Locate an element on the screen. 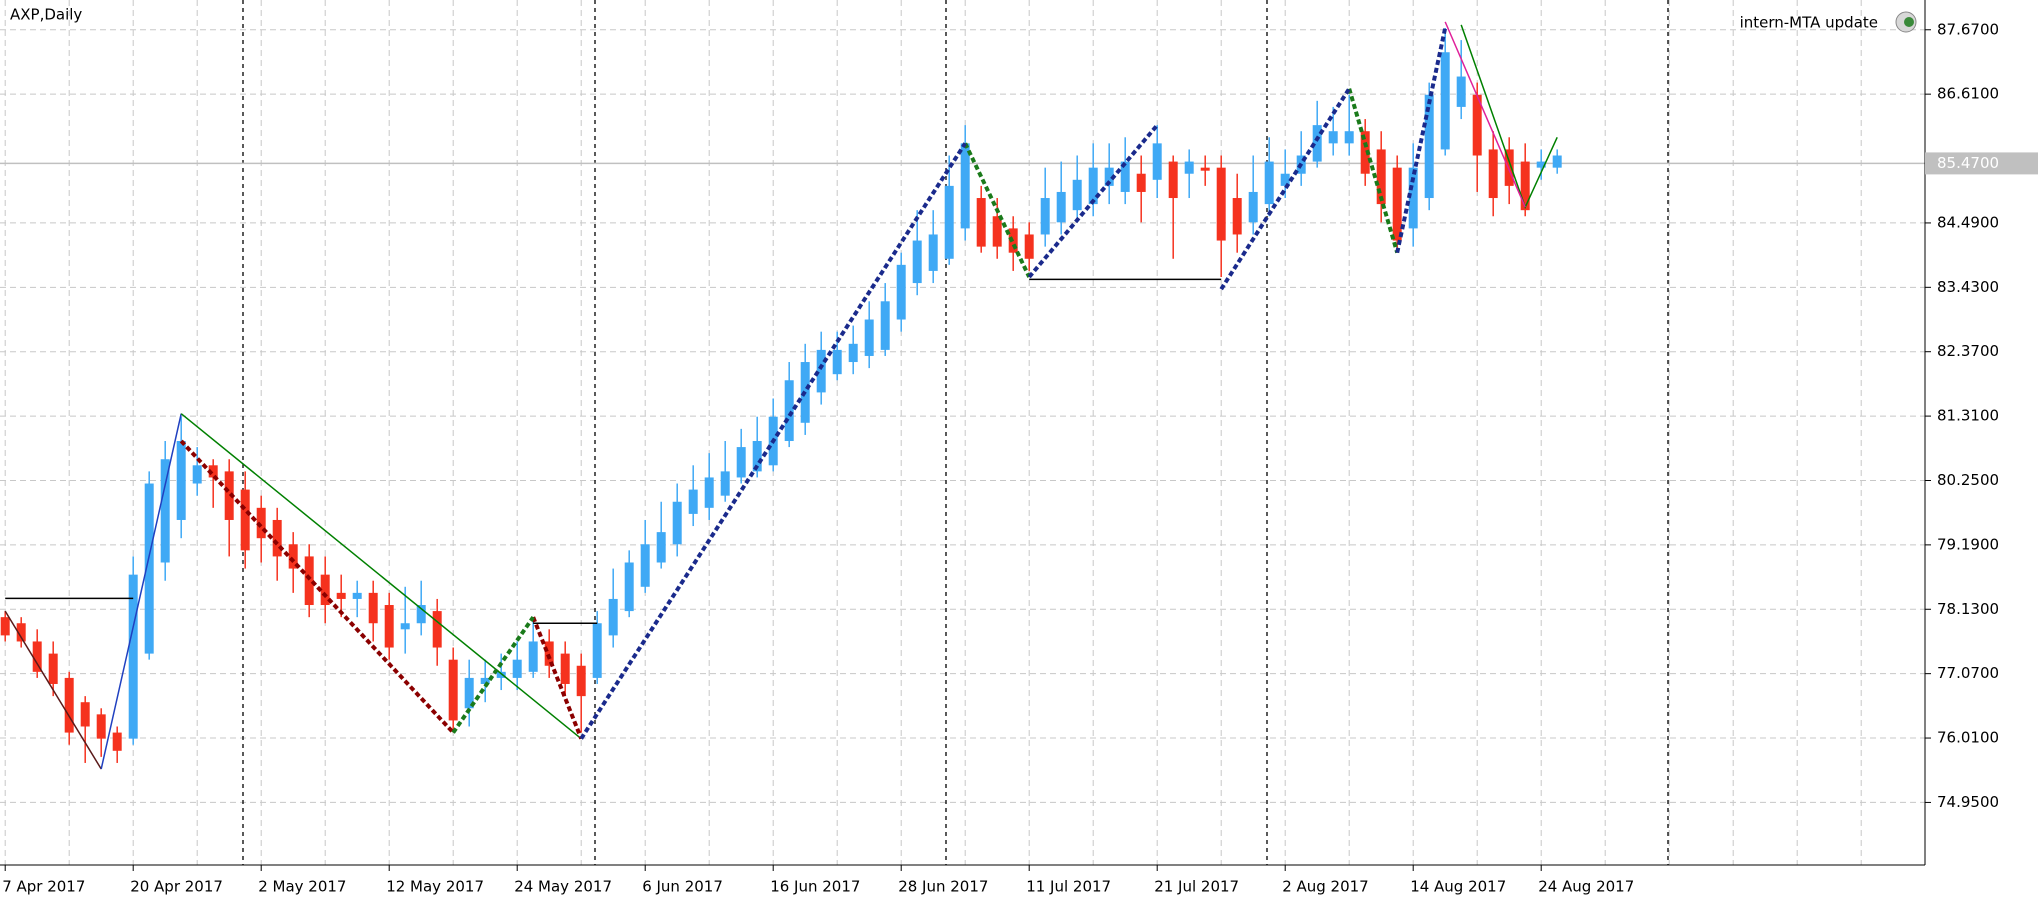  y-tick-label: 87.6700 is located at coordinates (1968, 29).